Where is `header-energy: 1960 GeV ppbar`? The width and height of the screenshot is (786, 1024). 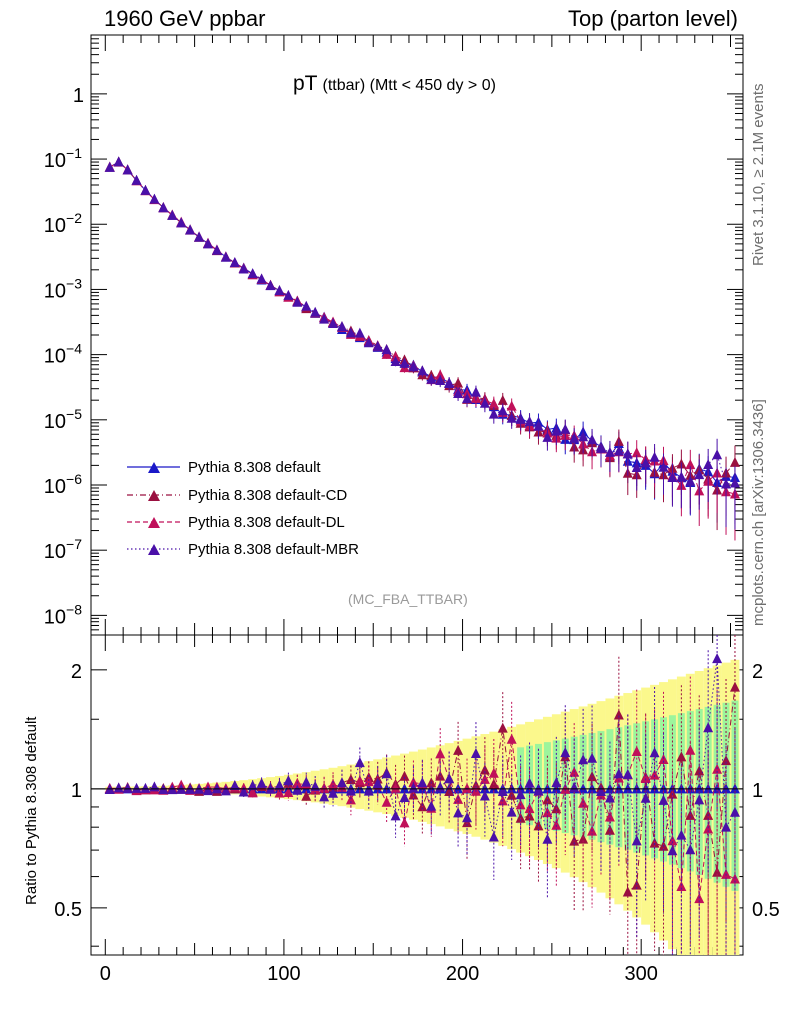 header-energy: 1960 GeV ppbar is located at coordinates (185, 18).